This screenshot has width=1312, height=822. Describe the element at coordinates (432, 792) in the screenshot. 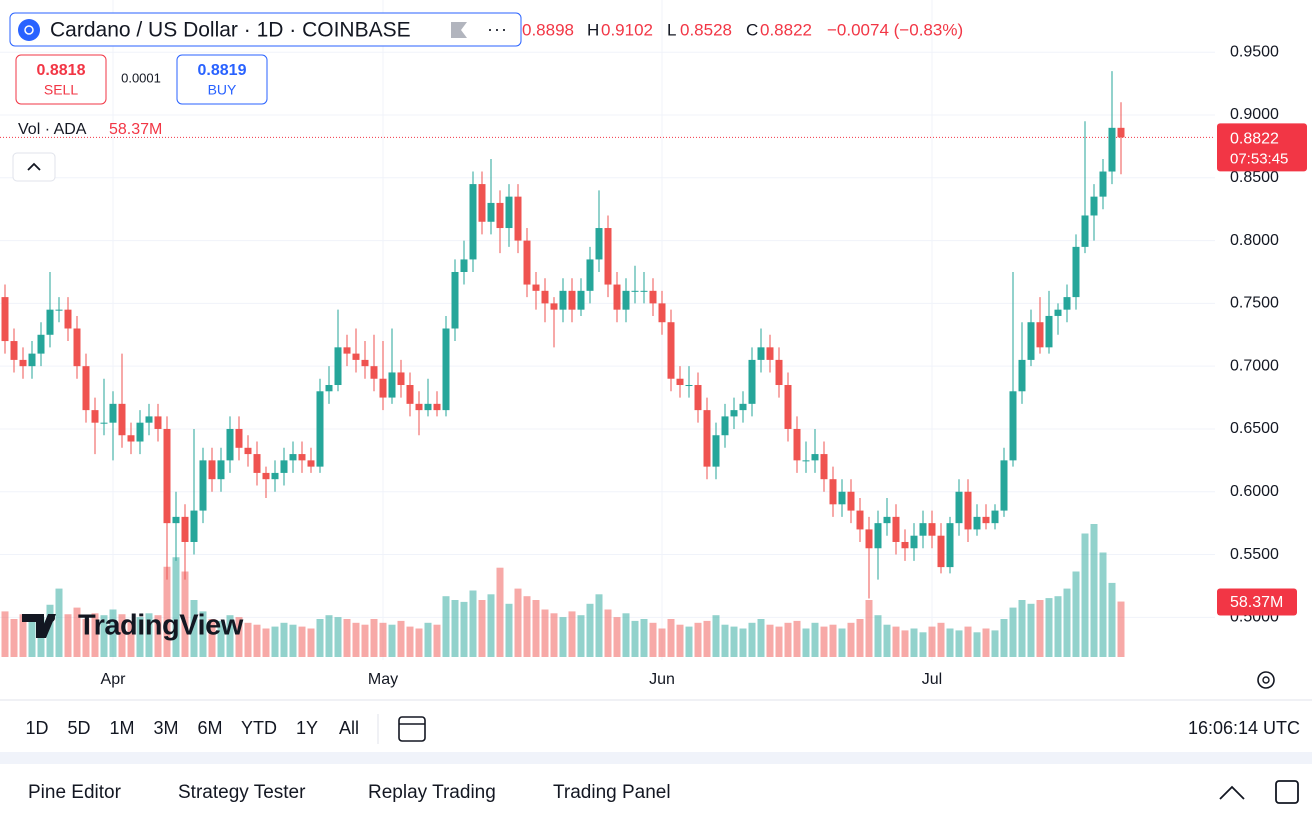

I see `panel-tab: Replay Trading` at that location.